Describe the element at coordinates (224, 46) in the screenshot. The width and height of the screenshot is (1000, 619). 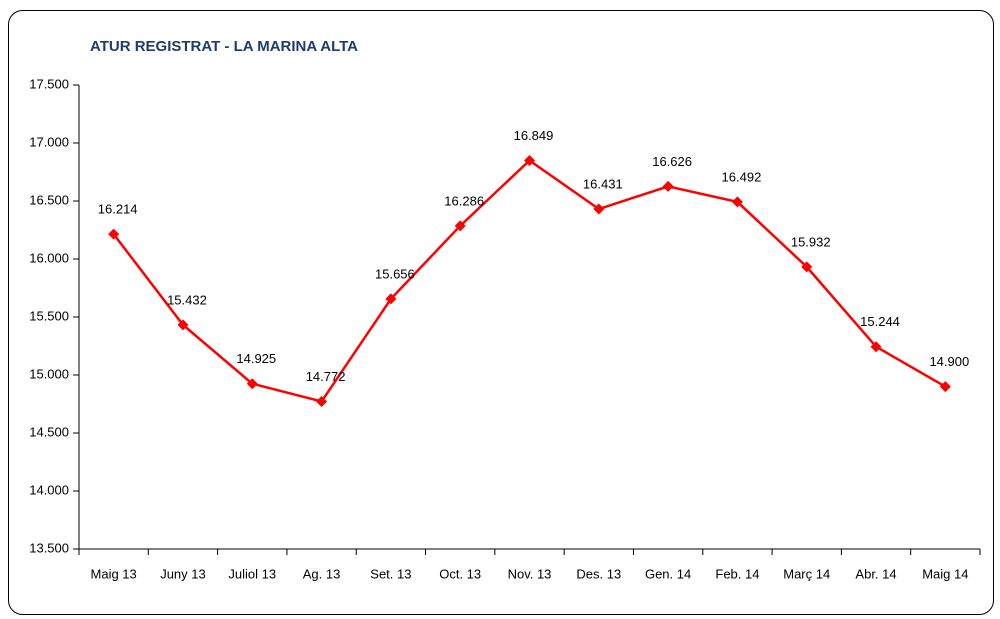
I see `chart-title: ATUR REGISTRAT - LA MARINA ALTA` at that location.